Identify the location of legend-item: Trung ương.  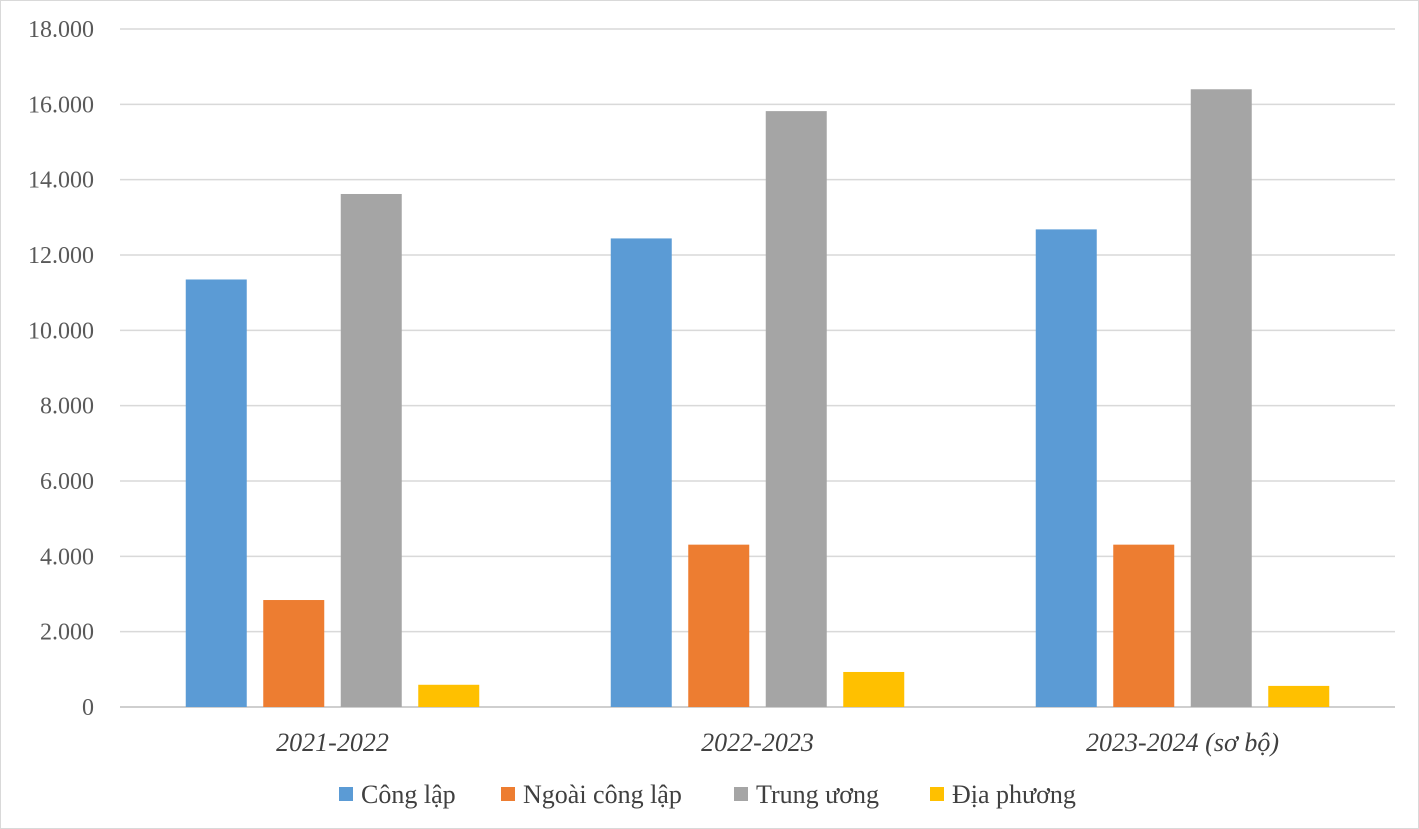
(806, 794).